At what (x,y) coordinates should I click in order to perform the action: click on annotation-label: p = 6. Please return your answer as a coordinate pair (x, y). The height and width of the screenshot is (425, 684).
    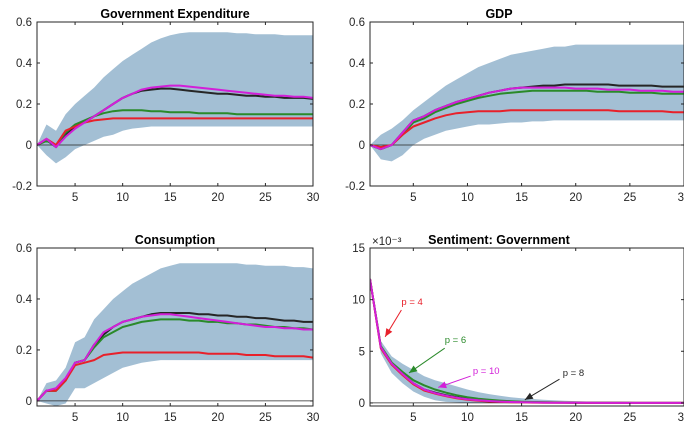
    Looking at the image, I should click on (455, 340).